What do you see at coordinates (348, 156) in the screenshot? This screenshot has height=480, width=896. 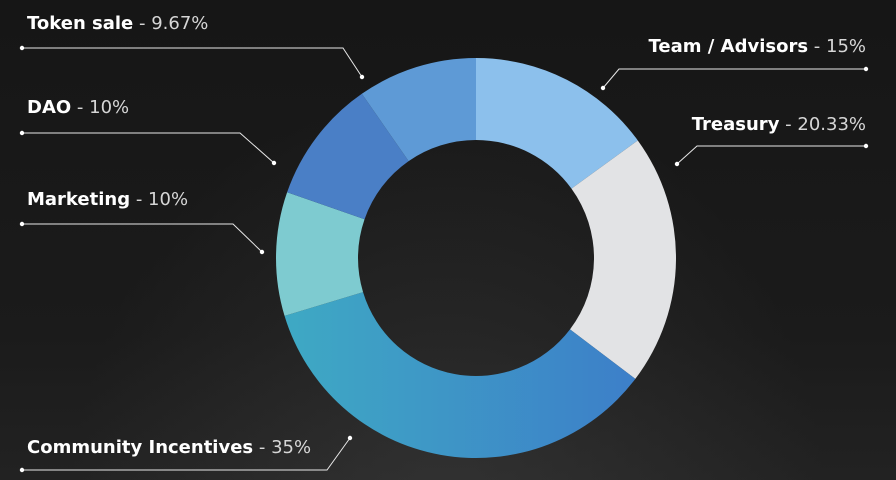 I see `slice-dao` at bounding box center [348, 156].